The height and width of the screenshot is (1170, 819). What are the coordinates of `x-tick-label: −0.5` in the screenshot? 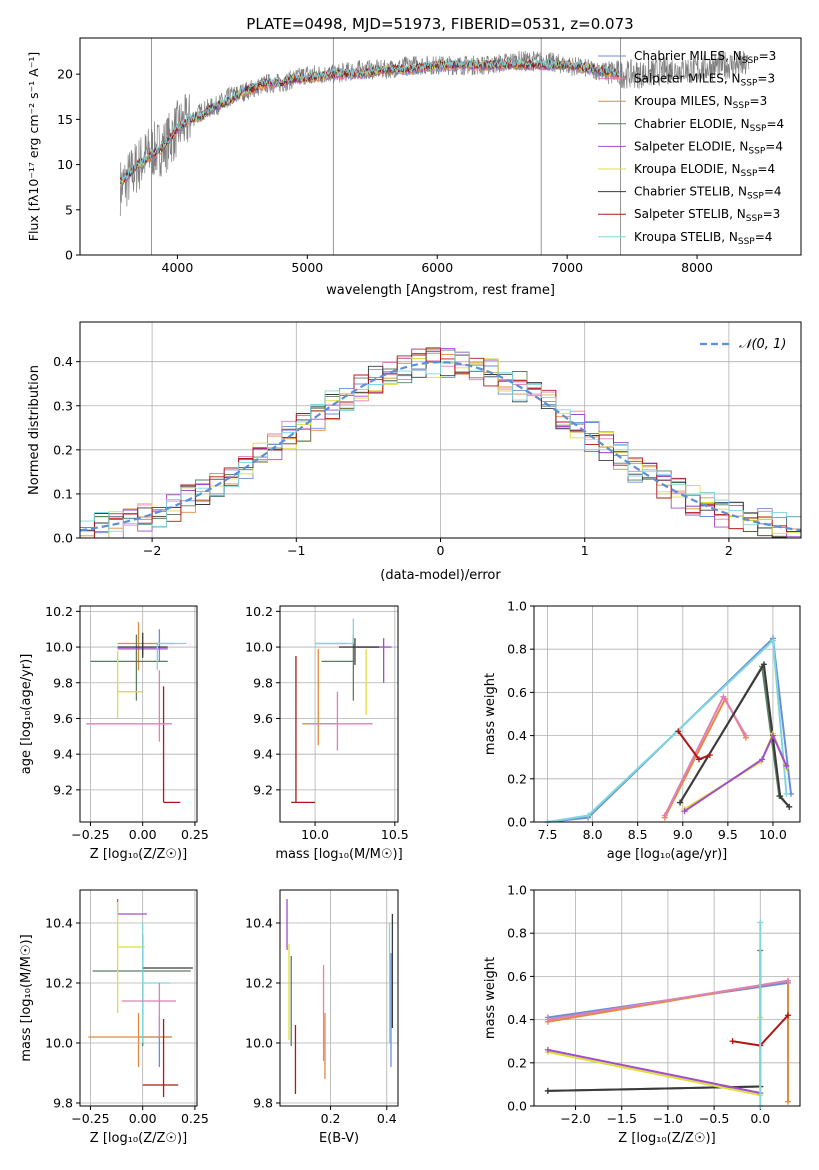 It's located at (714, 1118).